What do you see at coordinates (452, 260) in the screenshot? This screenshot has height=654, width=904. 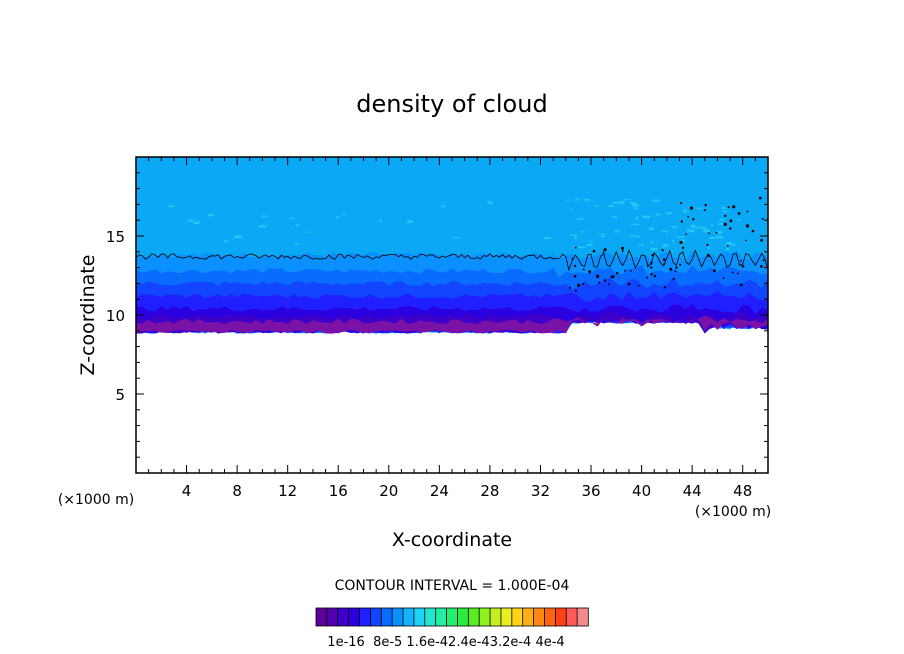 I see `contour-line` at bounding box center [452, 260].